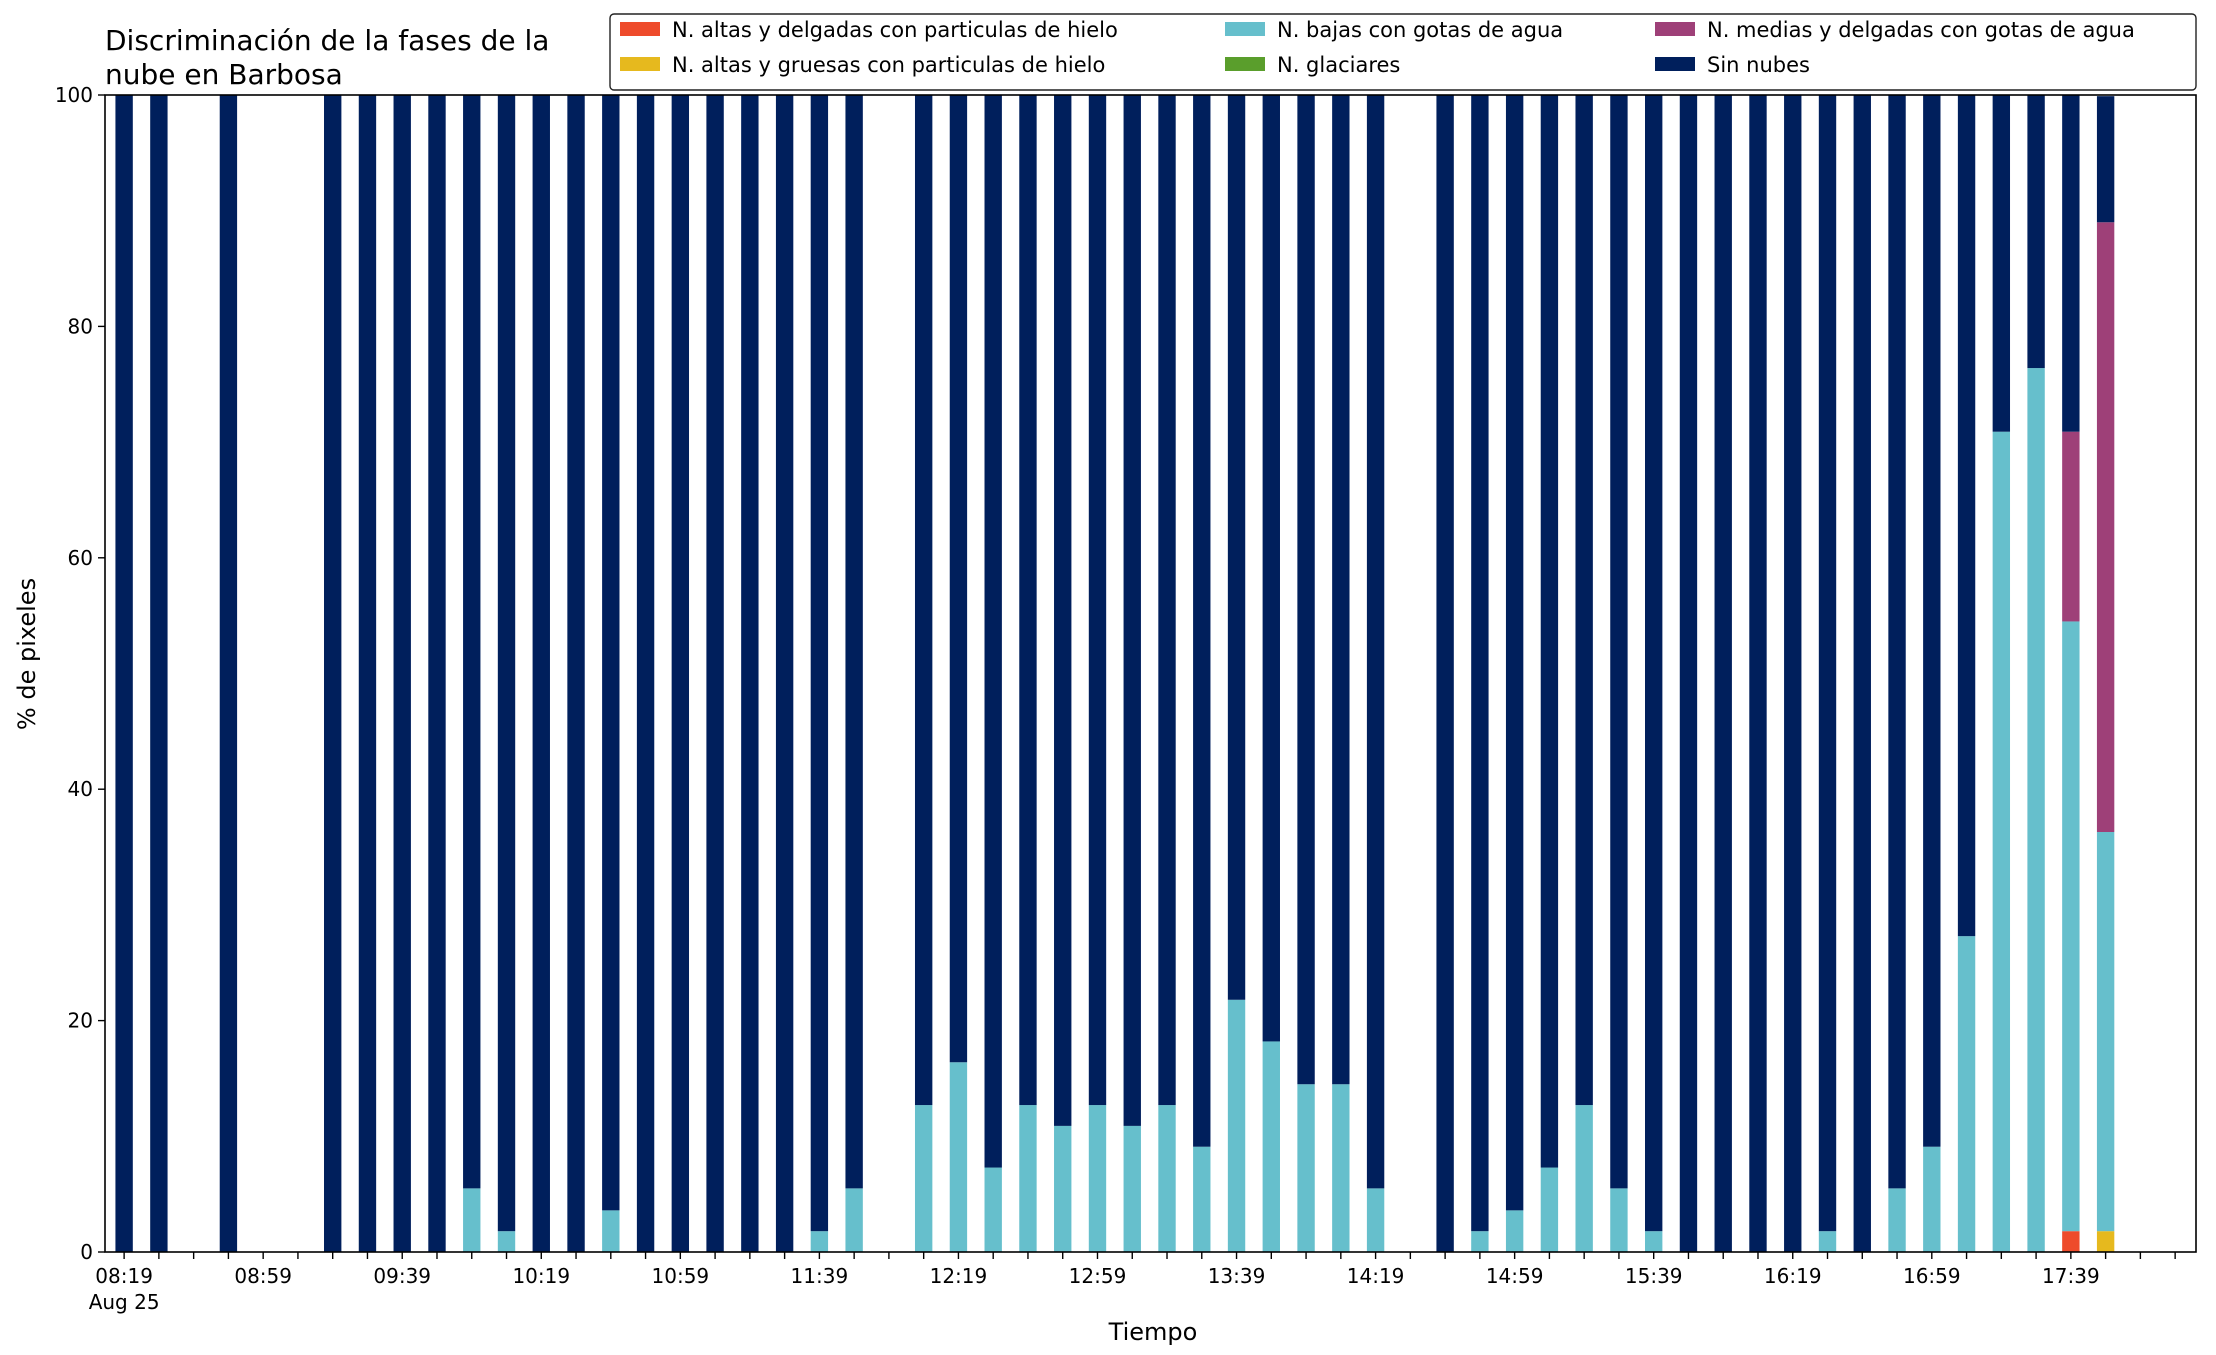  Describe the element at coordinates (80, 326) in the screenshot. I see `y-tick-label-80: 80` at that location.